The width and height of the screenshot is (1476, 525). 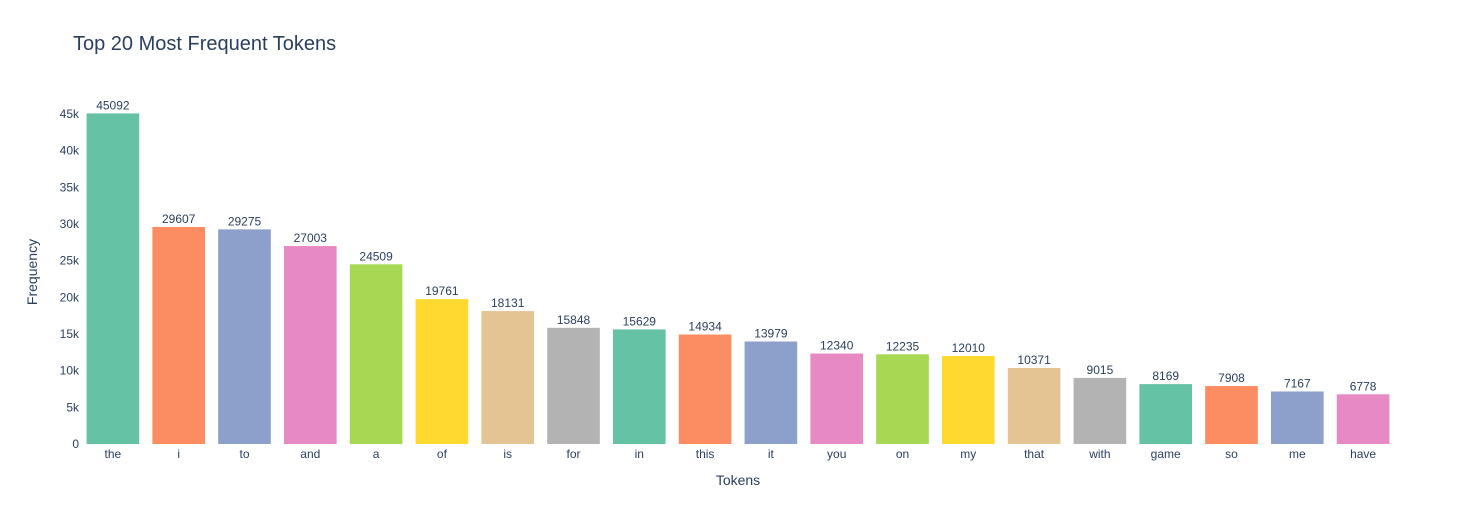 What do you see at coordinates (836, 454) in the screenshot?
I see `x-tick-label: you` at bounding box center [836, 454].